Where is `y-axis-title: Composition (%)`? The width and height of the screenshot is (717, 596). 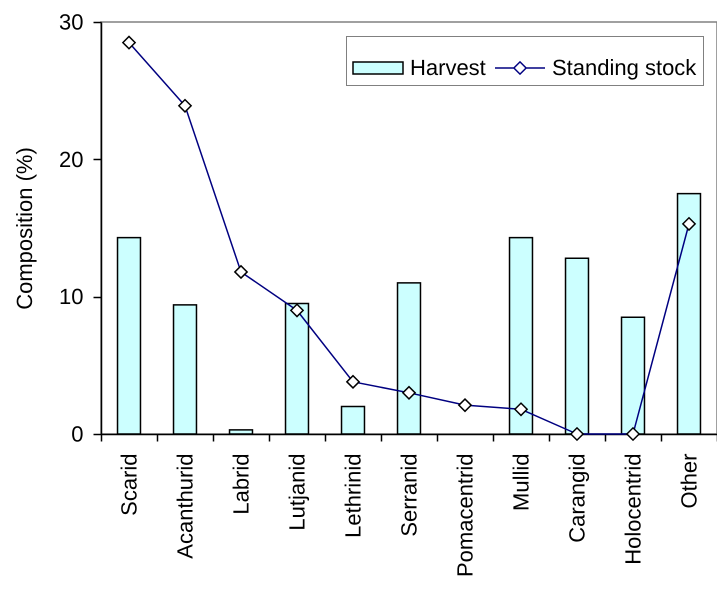
y-axis-title: Composition (%) is located at coordinates (25, 228).